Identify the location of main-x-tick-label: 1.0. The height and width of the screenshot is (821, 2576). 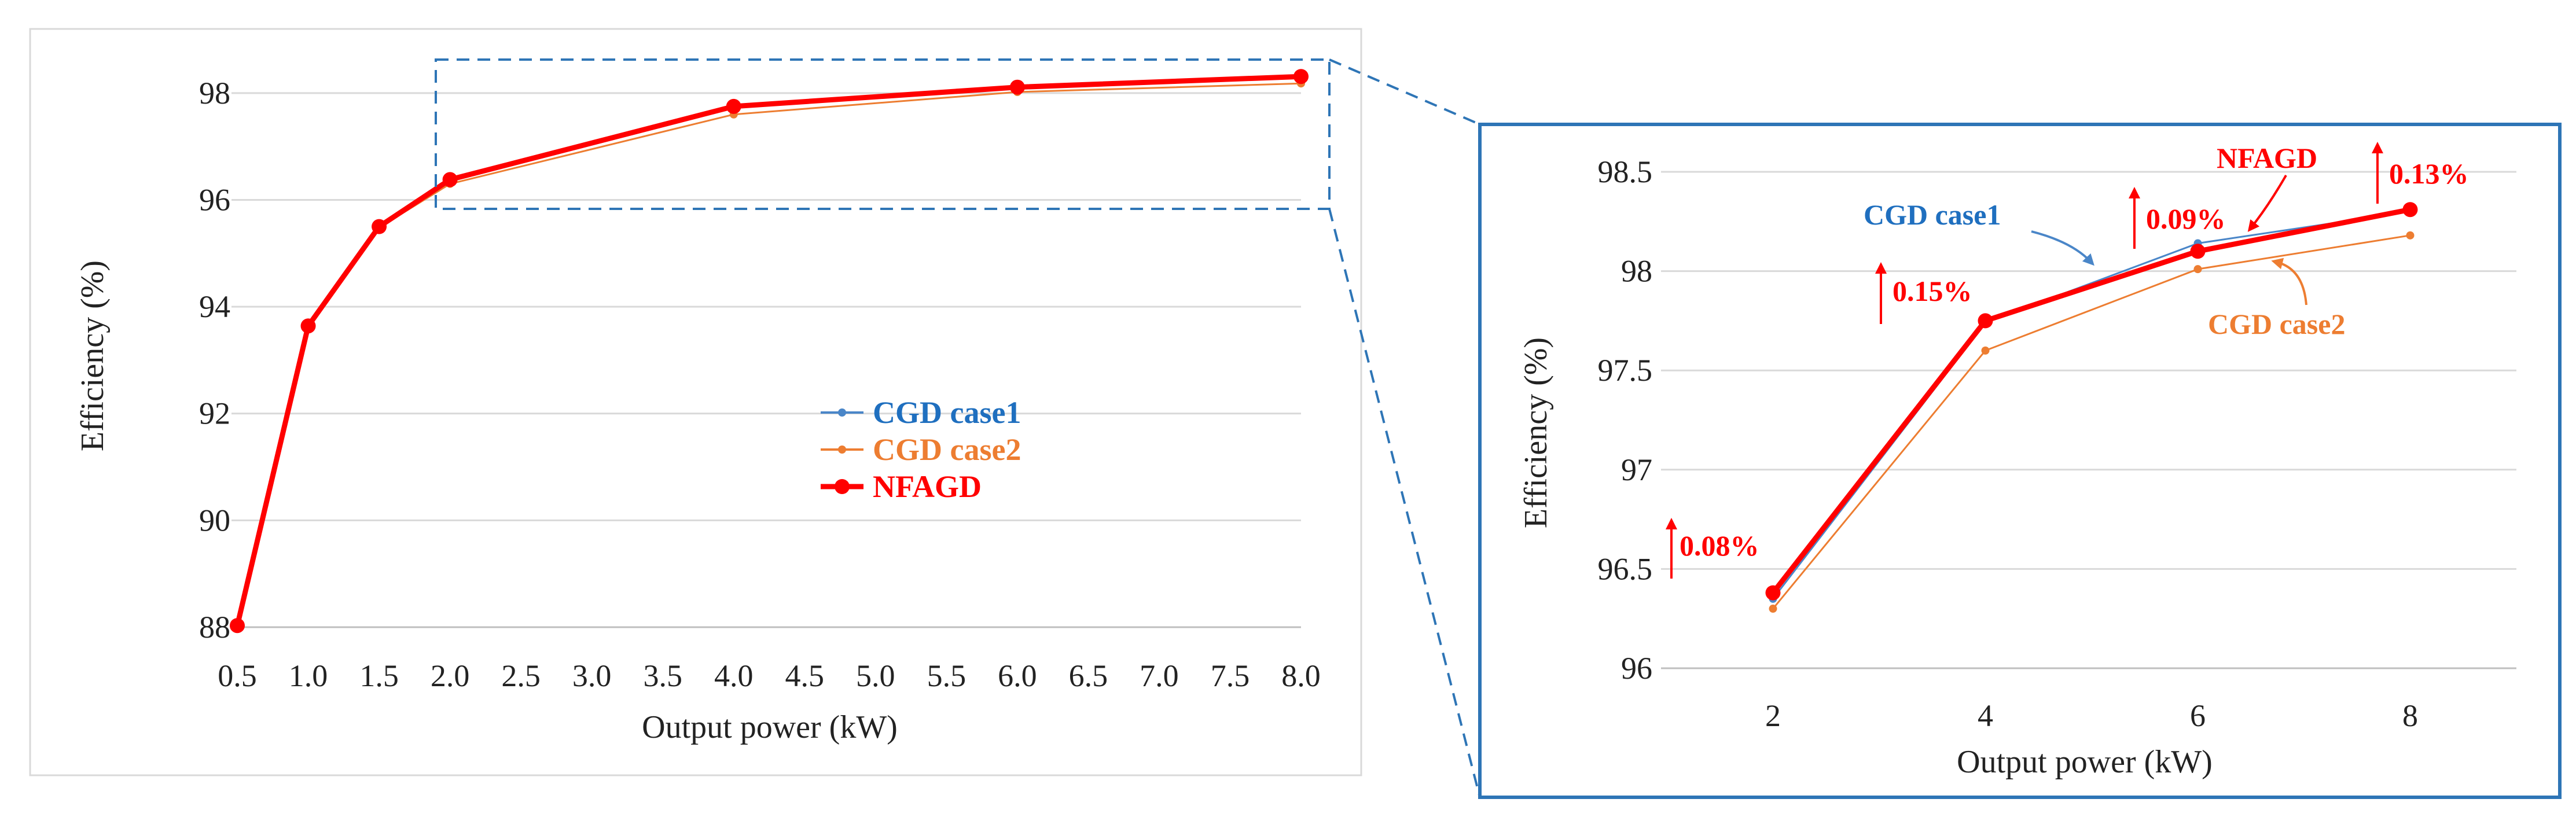
(308, 675).